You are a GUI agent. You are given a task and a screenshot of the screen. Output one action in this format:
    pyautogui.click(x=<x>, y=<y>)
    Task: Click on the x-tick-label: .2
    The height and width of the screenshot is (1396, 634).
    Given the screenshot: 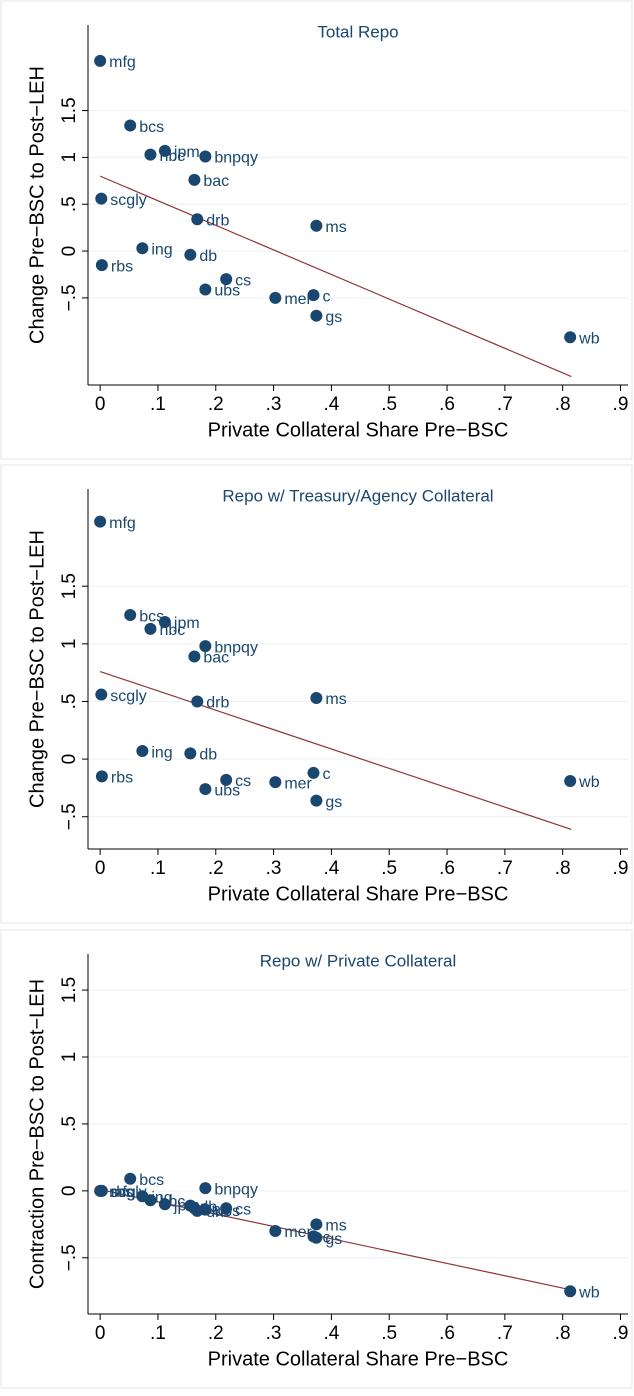 What is the action you would take?
    pyautogui.click(x=216, y=868)
    